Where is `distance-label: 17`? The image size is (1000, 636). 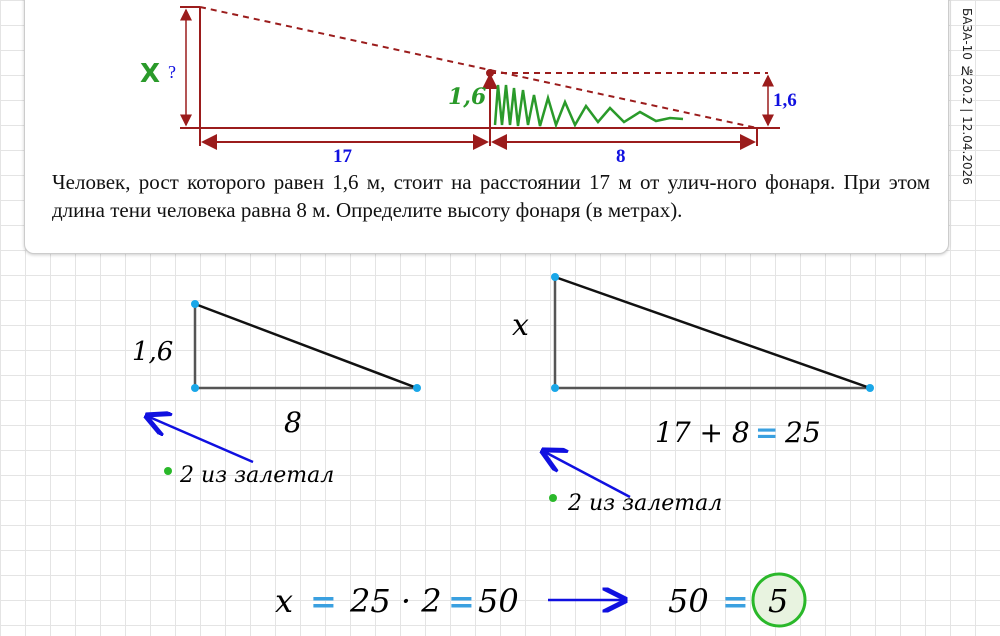
distance-label: 17 is located at coordinates (343, 156).